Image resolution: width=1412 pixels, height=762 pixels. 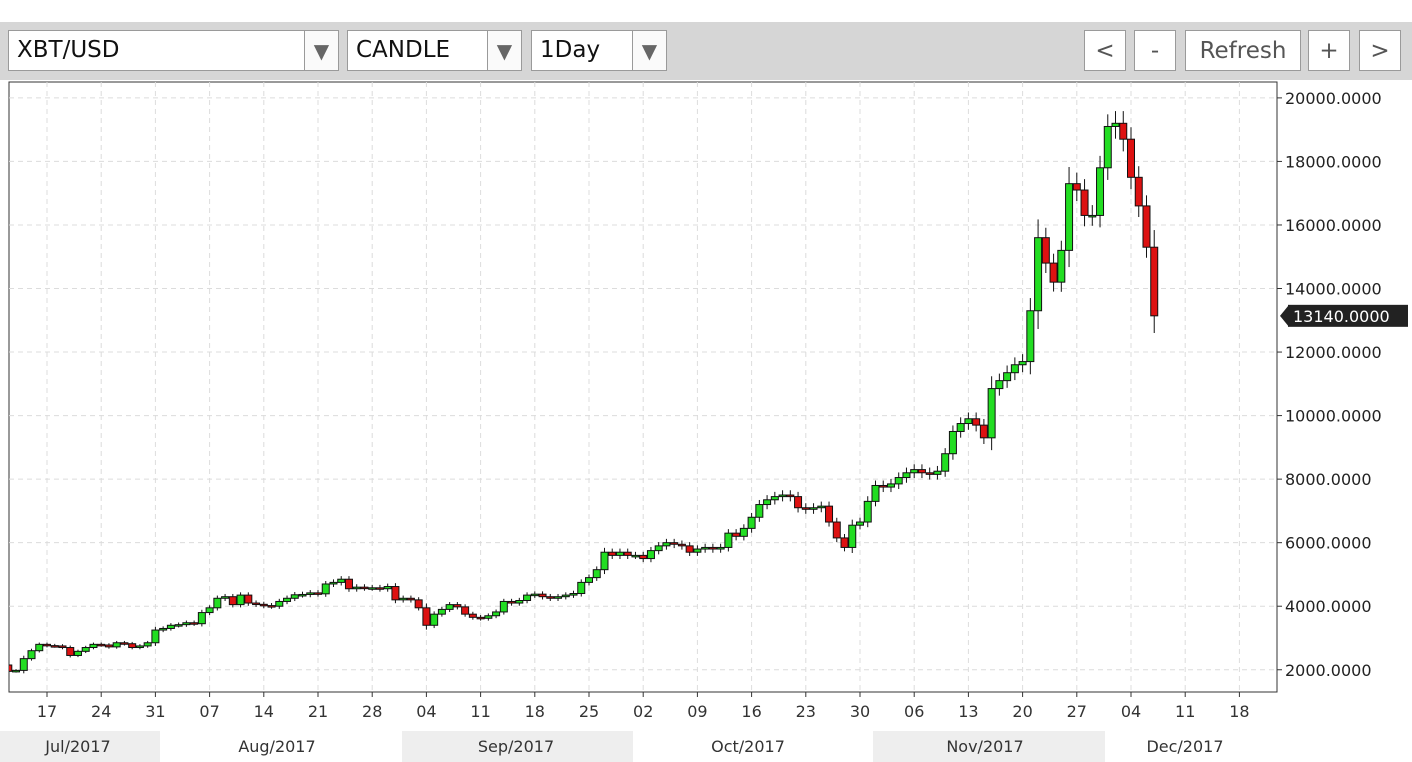 I want to click on chart-type-select: CANDLE ▼, so click(x=434, y=50).